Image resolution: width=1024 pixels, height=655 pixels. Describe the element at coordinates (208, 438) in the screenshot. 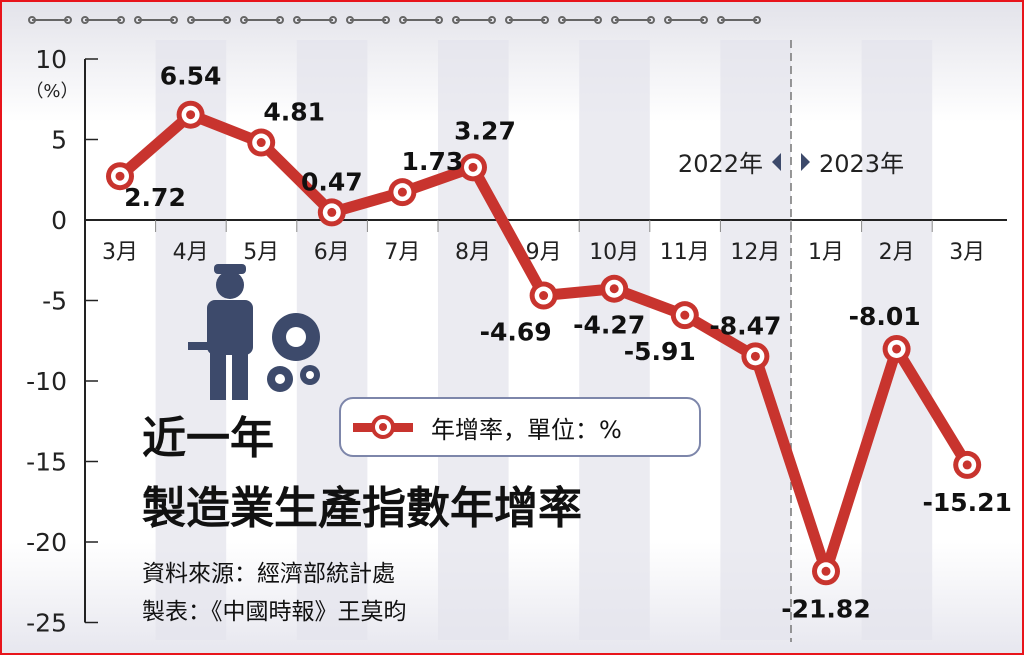

I see `chart-title-line1: 近一年` at that location.